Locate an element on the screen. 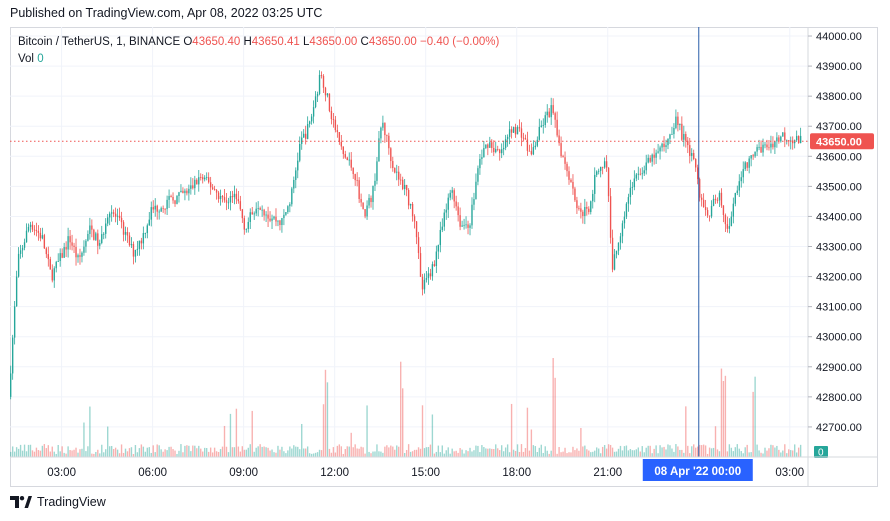 Image resolution: width=890 pixels, height=521 pixels. time-tick-label: 21:00 is located at coordinates (607, 473).